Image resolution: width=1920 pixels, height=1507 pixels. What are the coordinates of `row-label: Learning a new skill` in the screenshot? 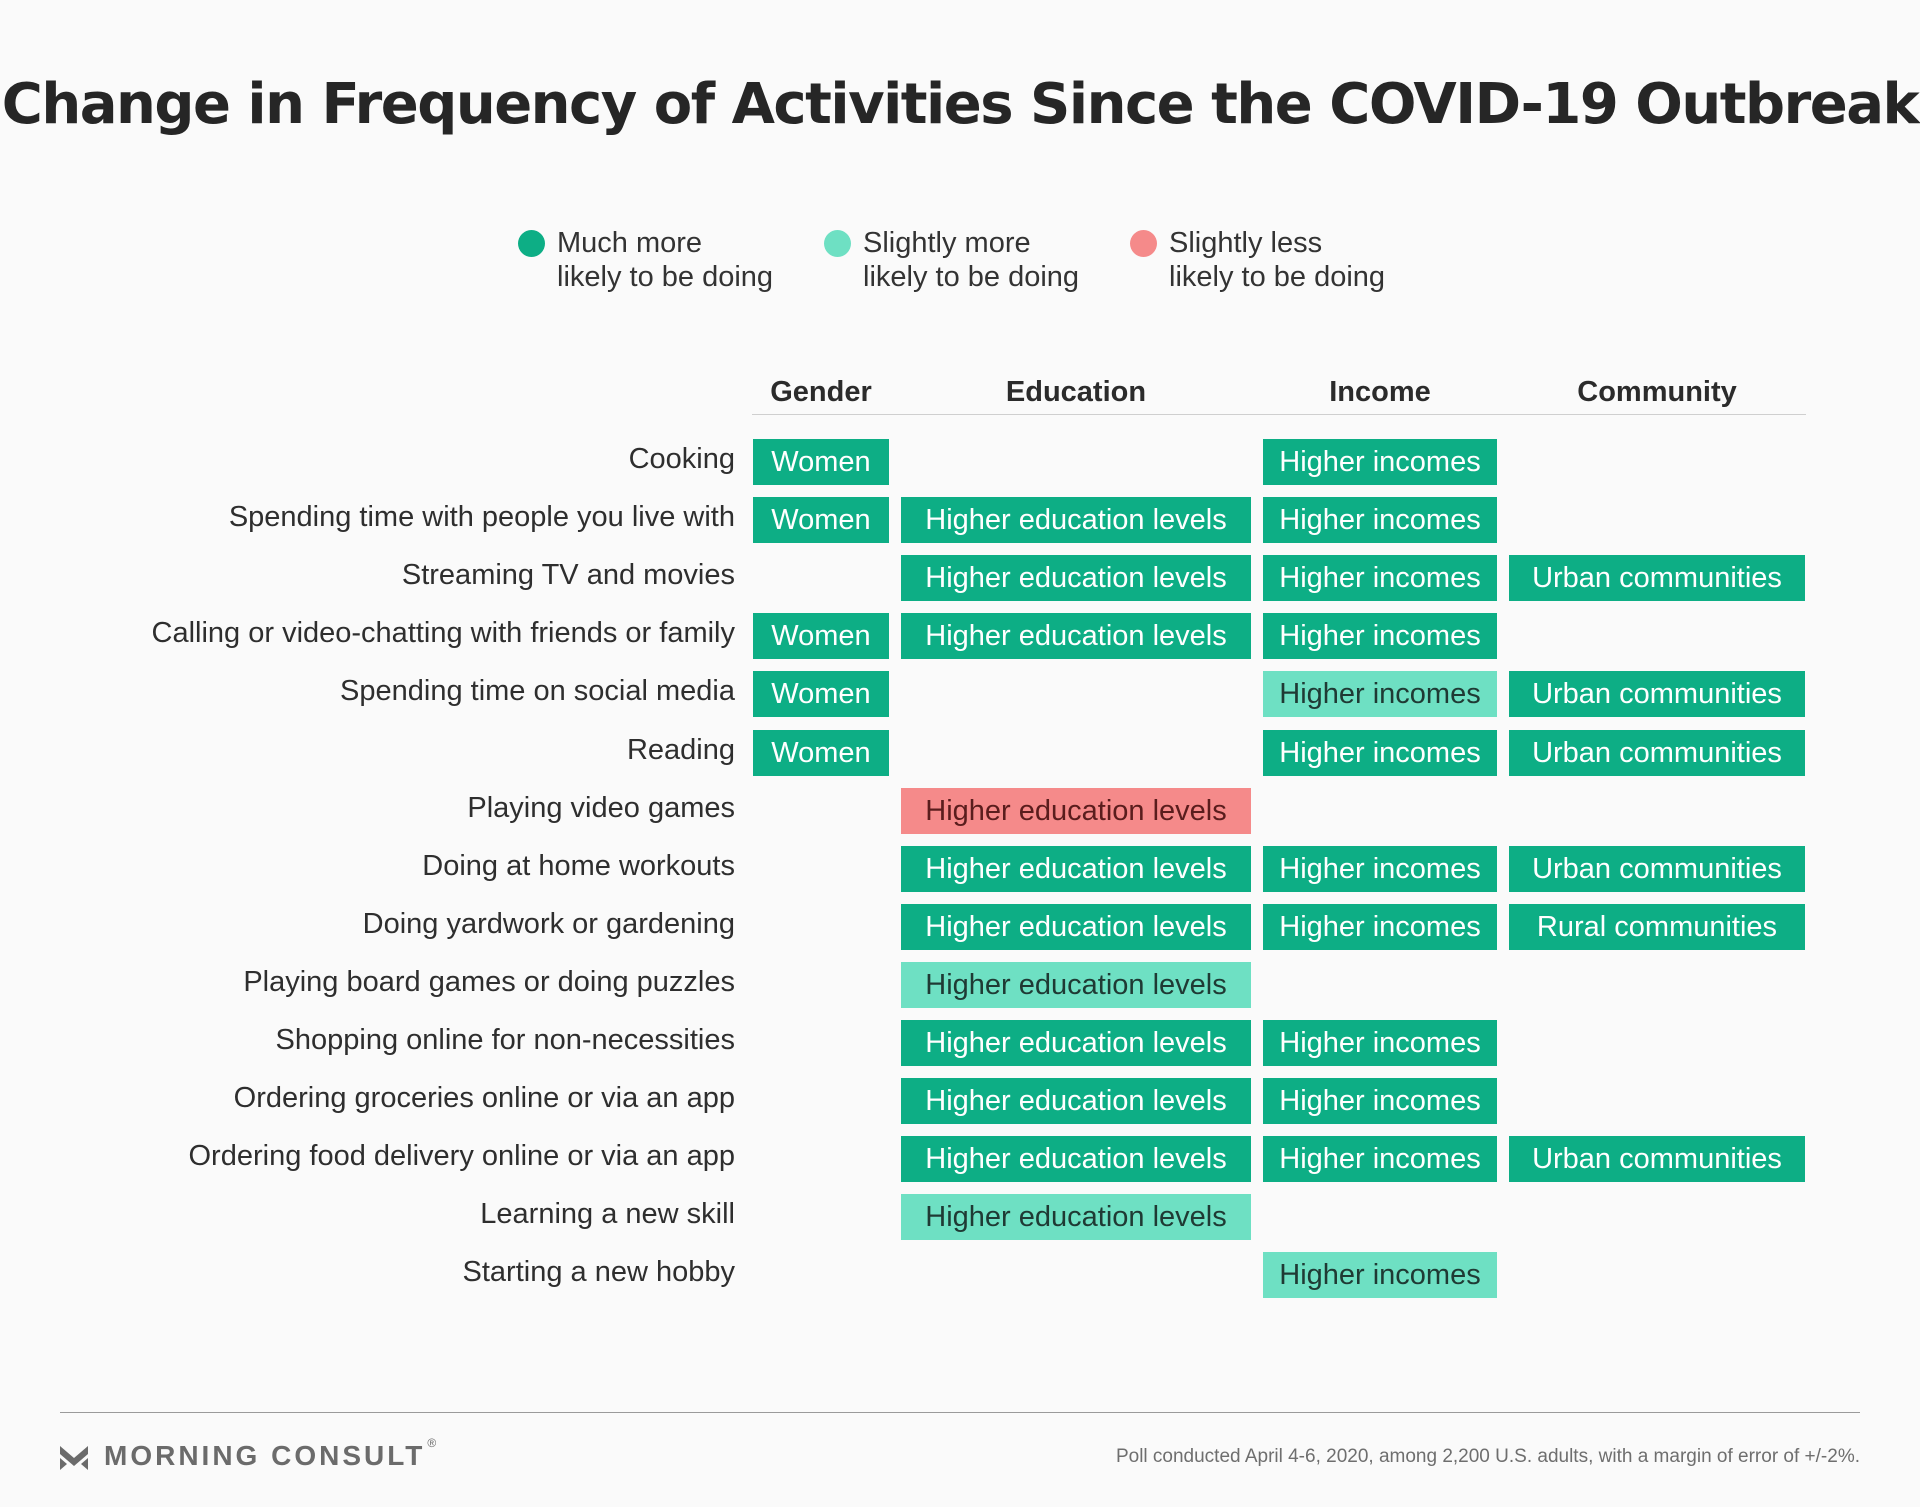 It's located at (607, 1214).